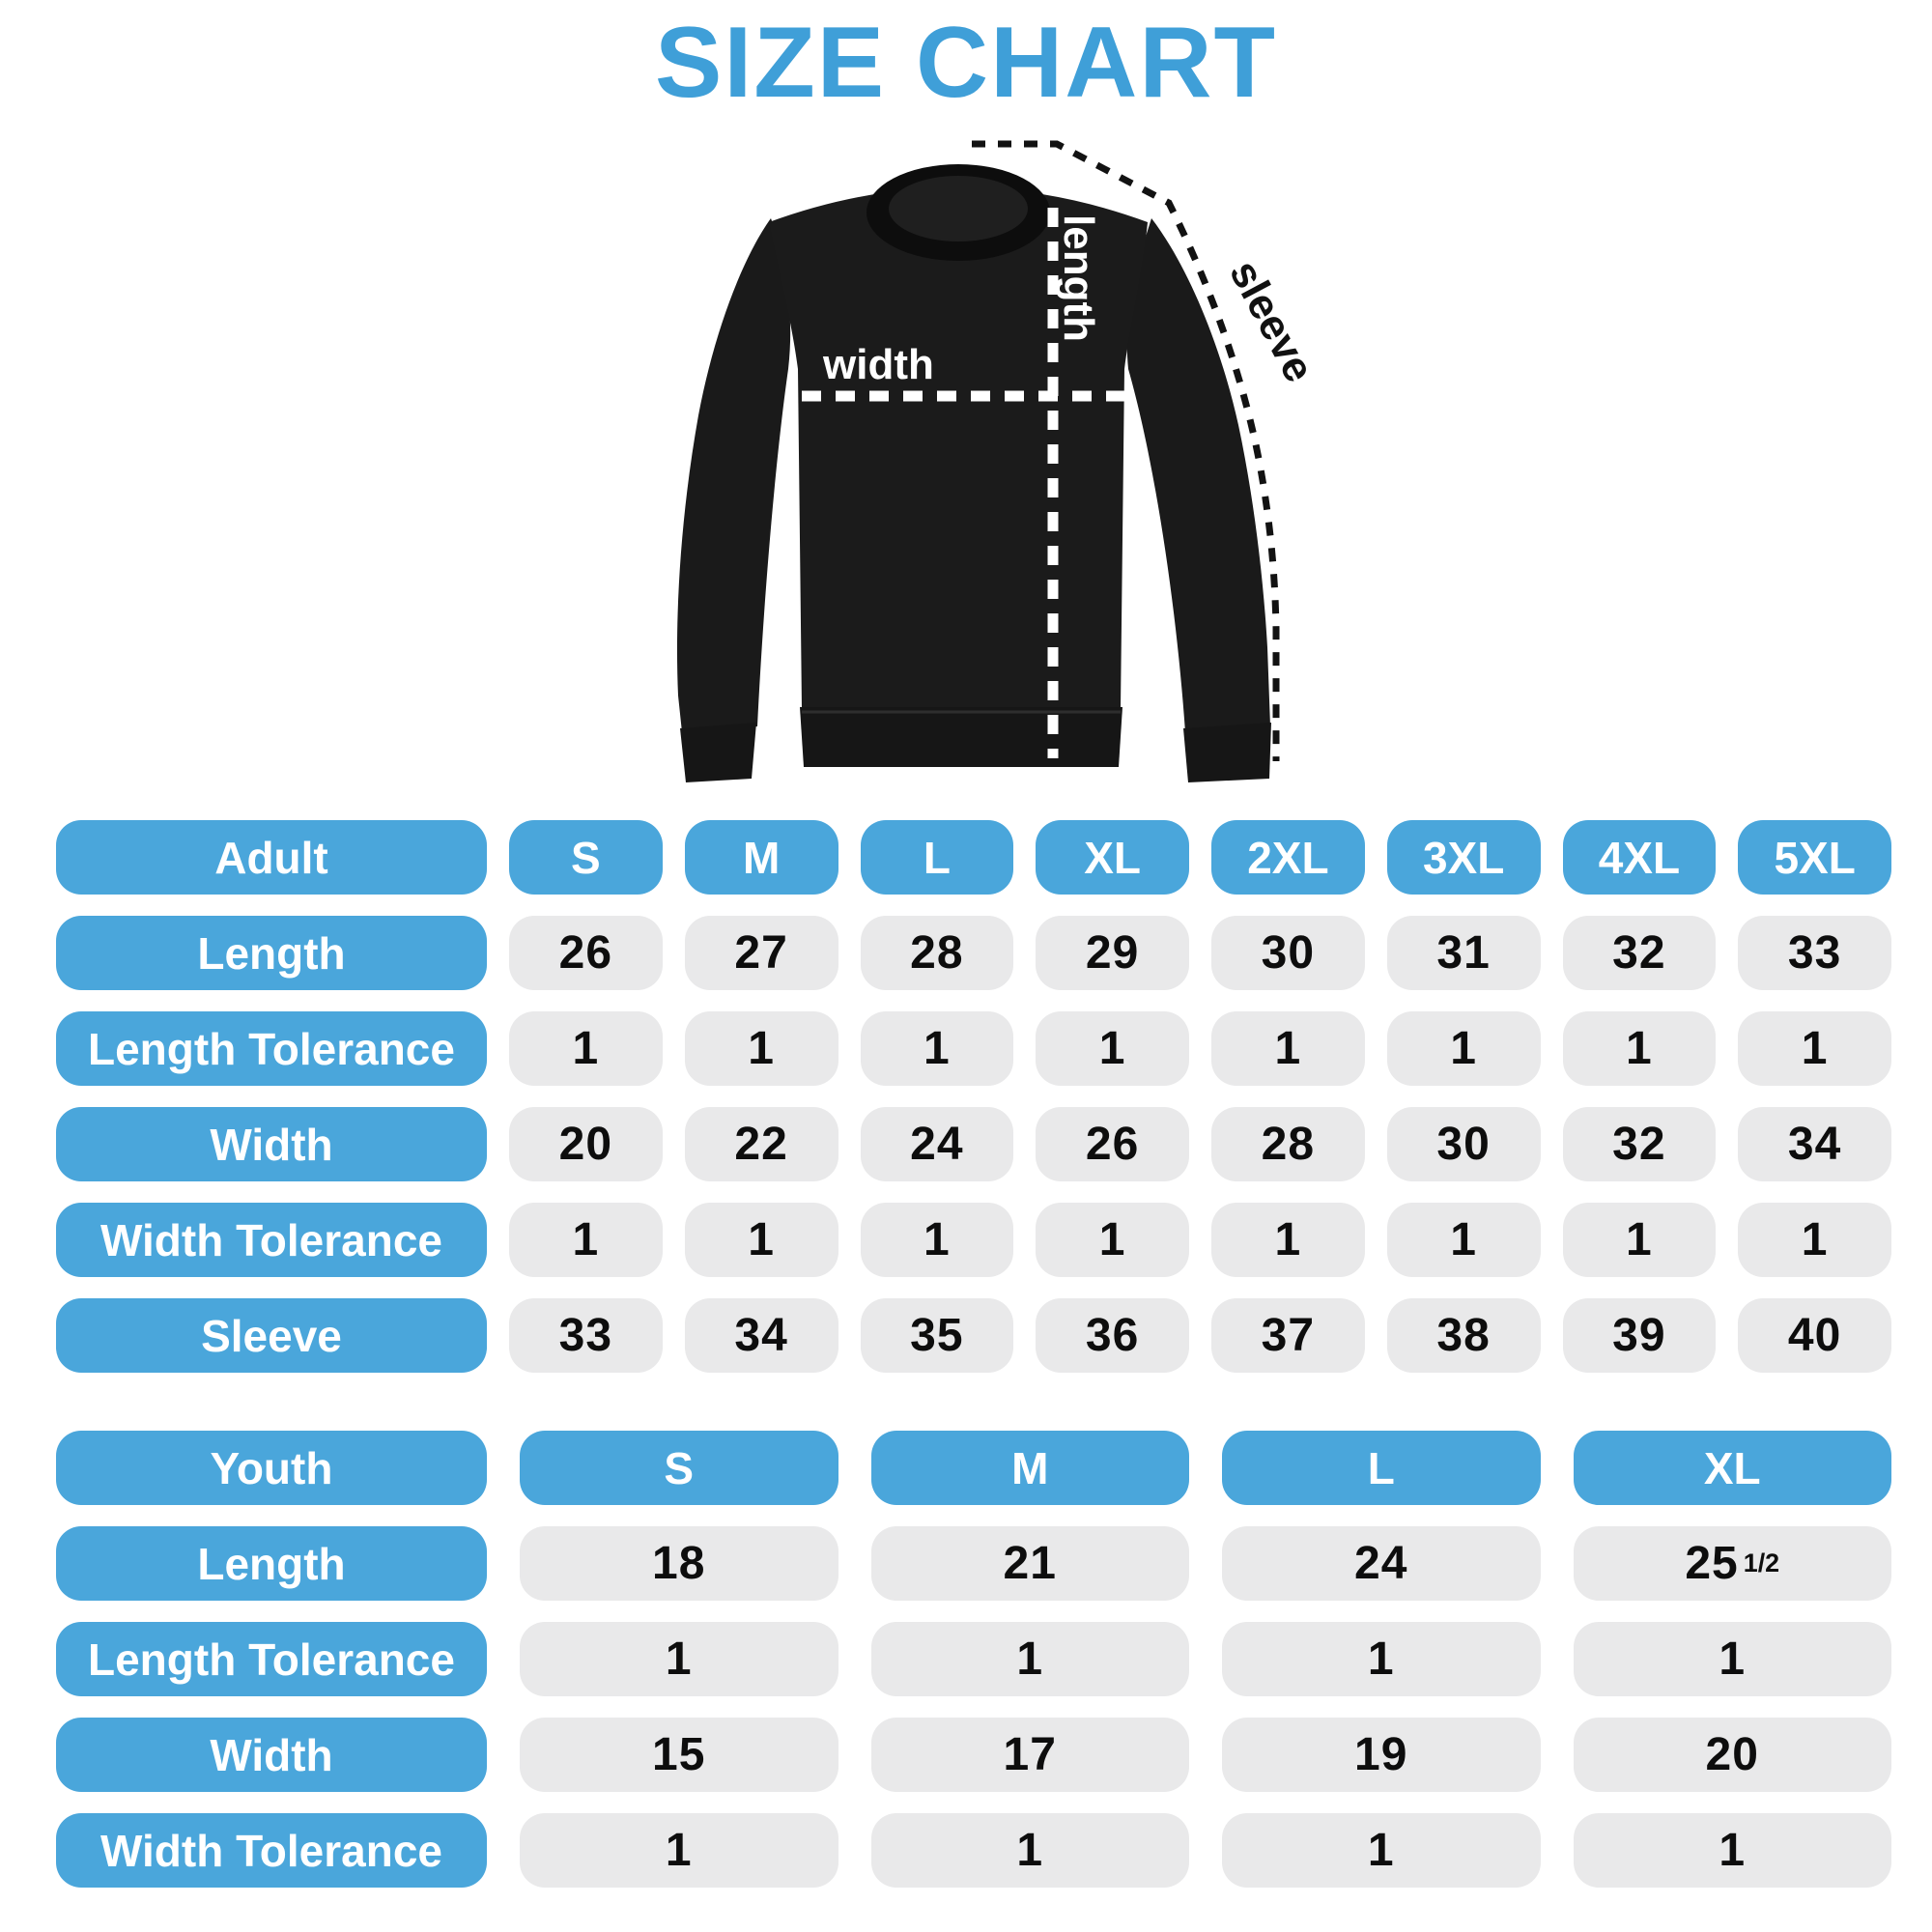 The height and width of the screenshot is (1932, 1932). What do you see at coordinates (966, 63) in the screenshot?
I see `page-title: SIZE CHART` at bounding box center [966, 63].